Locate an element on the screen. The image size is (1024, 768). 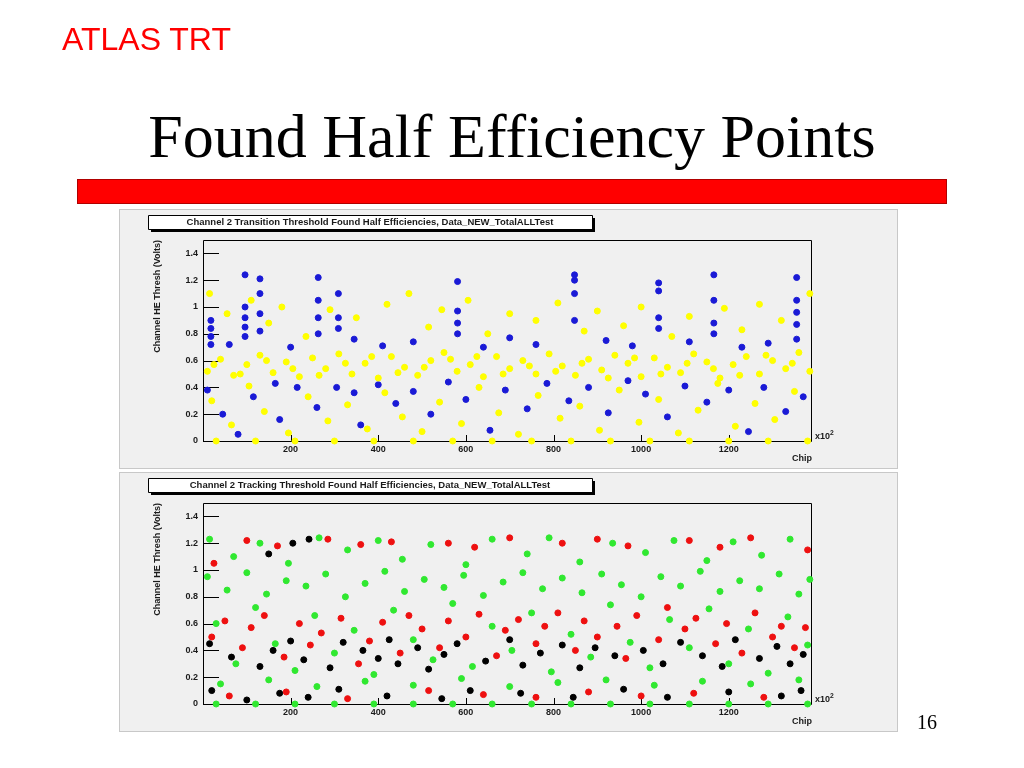
text: 16 is located at coordinates (927, 722).